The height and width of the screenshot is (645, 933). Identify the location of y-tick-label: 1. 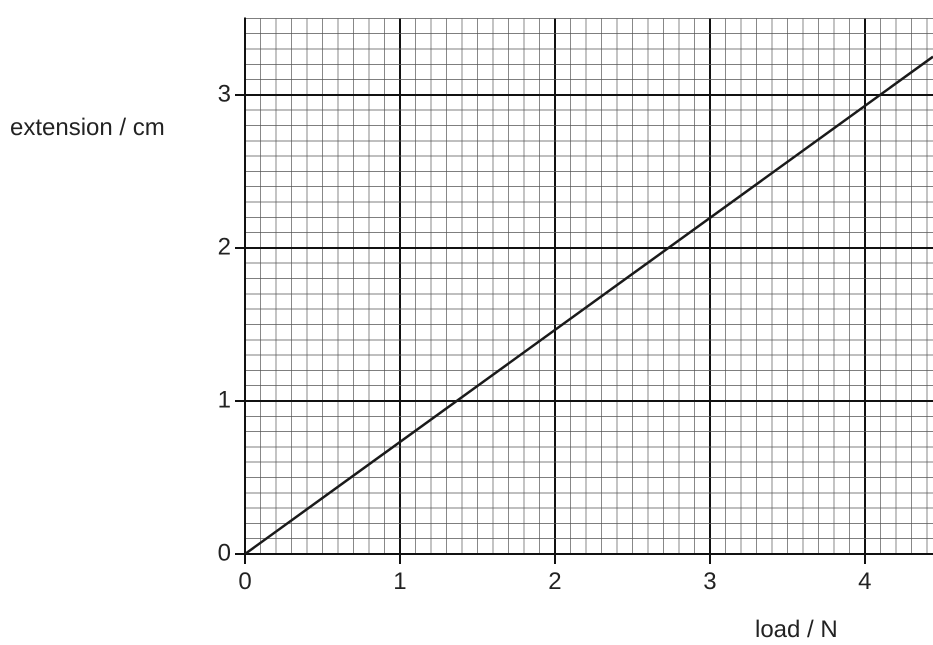
(224, 400).